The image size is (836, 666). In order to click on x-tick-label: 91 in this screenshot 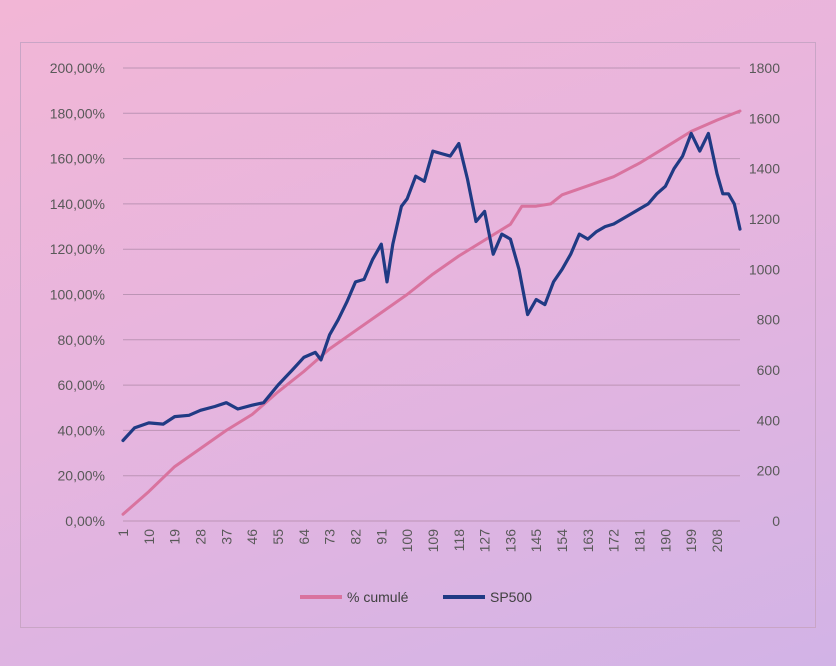, I will do `click(381, 537)`.